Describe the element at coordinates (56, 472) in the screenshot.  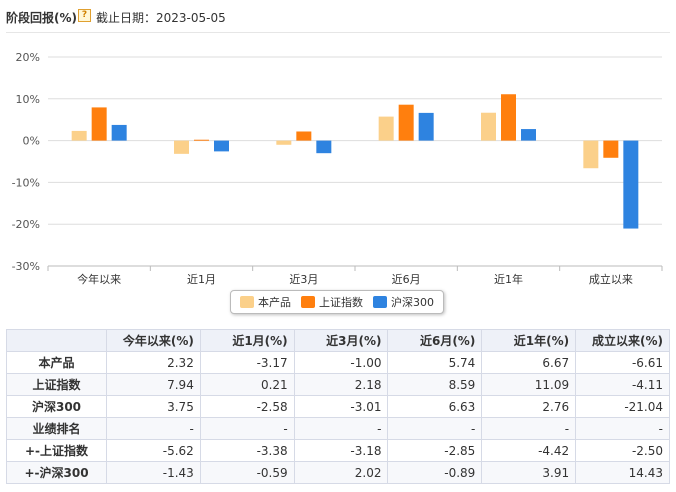
I see `row-label: +-沪深300` at that location.